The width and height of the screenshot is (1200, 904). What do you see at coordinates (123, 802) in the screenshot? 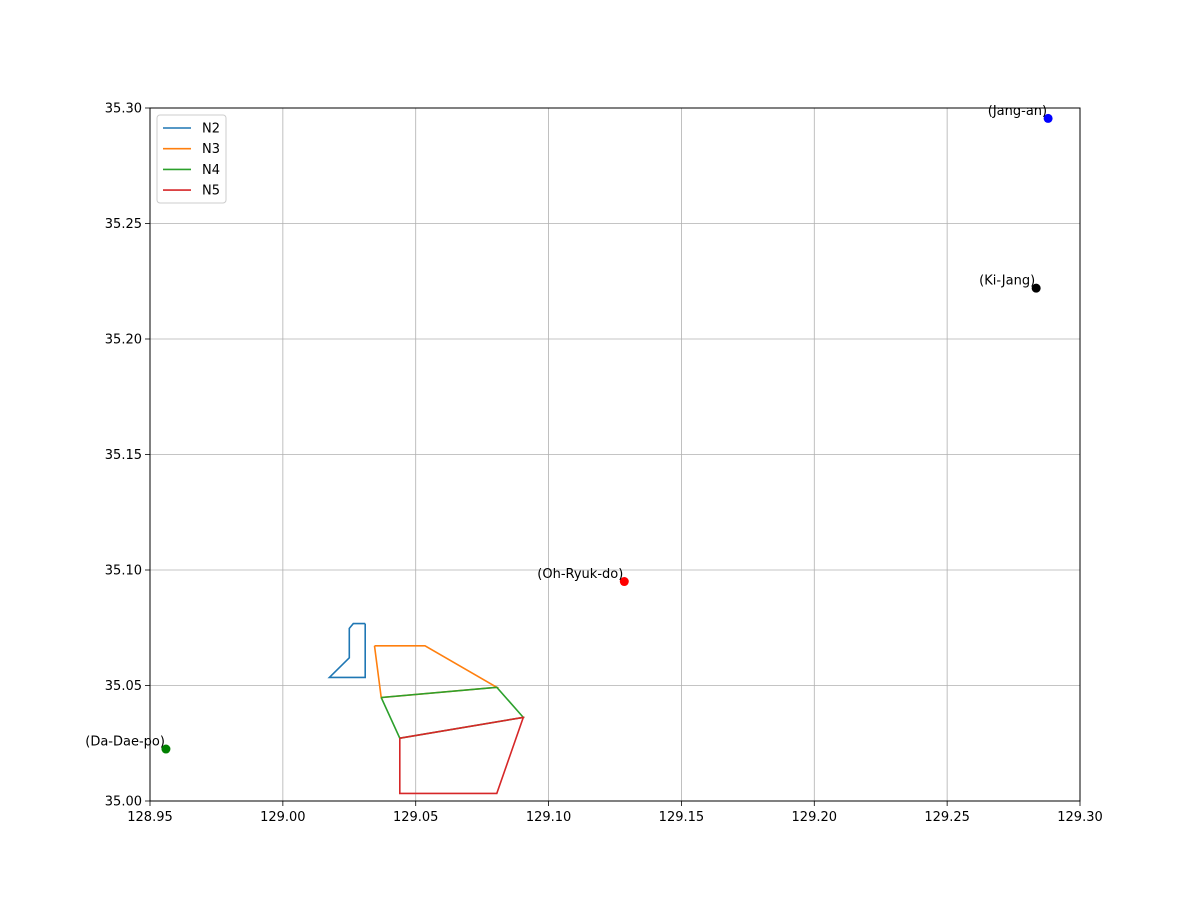
I see `y-tick-label: 35.00` at bounding box center [123, 802].